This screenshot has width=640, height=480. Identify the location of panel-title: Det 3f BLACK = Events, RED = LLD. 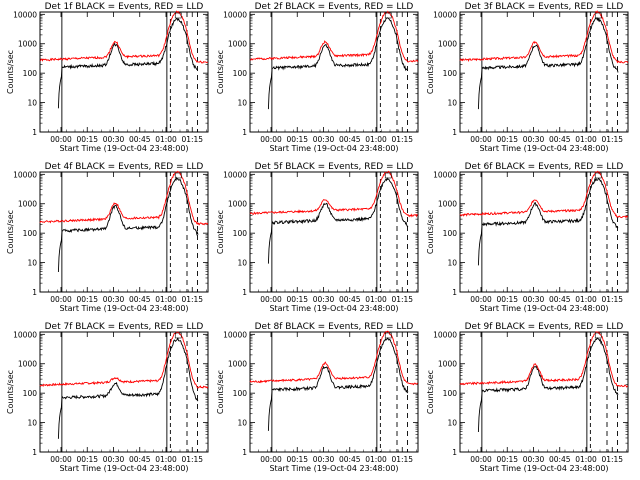
(544, 7).